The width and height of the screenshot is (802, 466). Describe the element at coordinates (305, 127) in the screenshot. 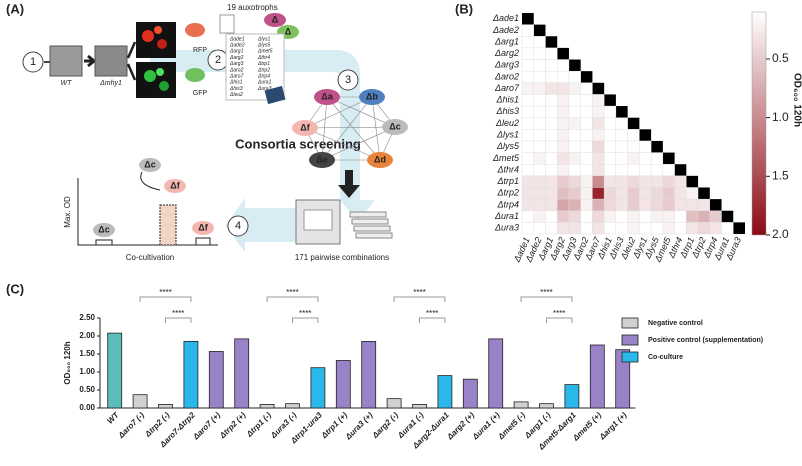

I see `node-label: Δf` at that location.